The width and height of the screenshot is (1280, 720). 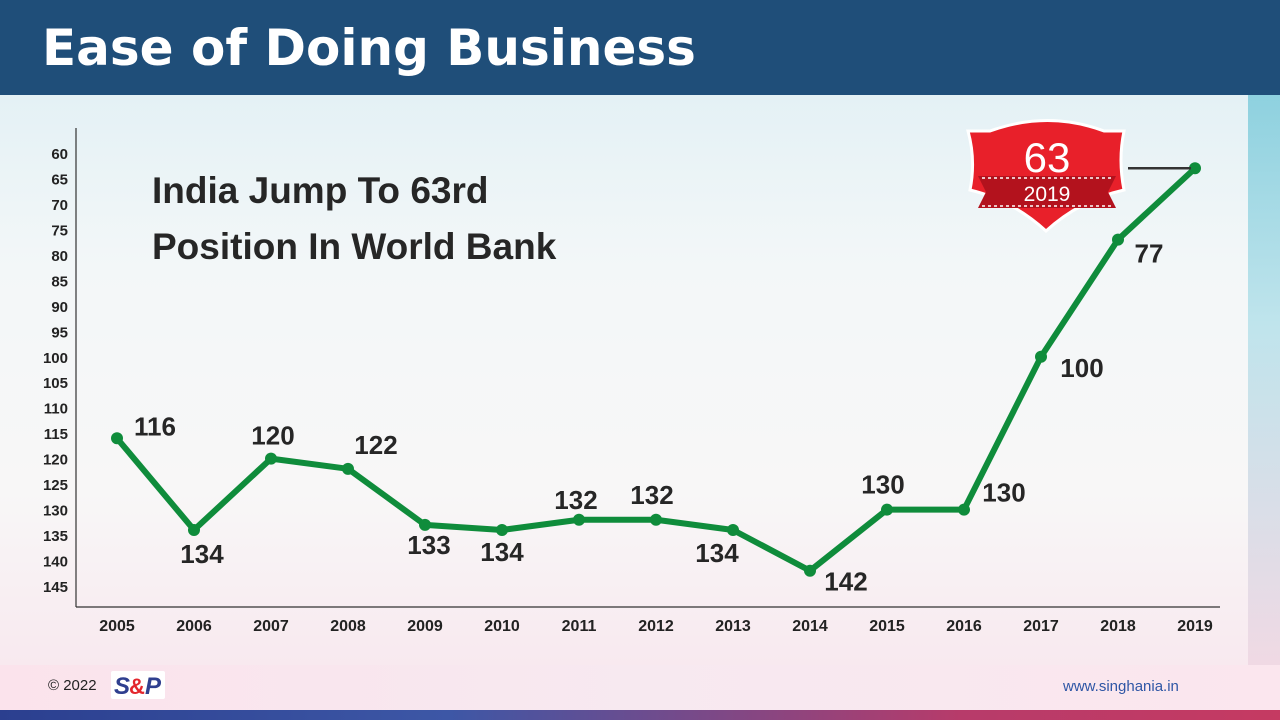 What do you see at coordinates (272, 436) in the screenshot?
I see `data-label: 120` at bounding box center [272, 436].